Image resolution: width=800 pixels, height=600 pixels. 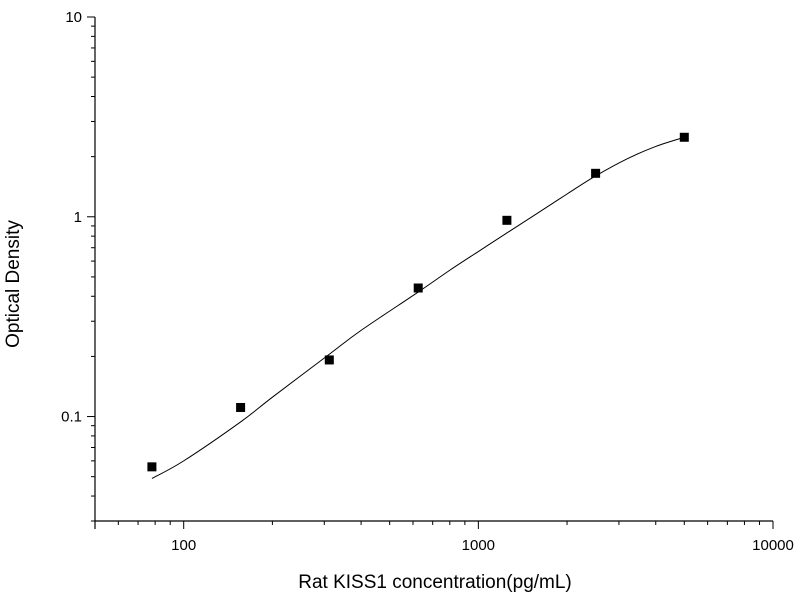 What do you see at coordinates (78, 217) in the screenshot?
I see `y-tick-label: 1` at bounding box center [78, 217].